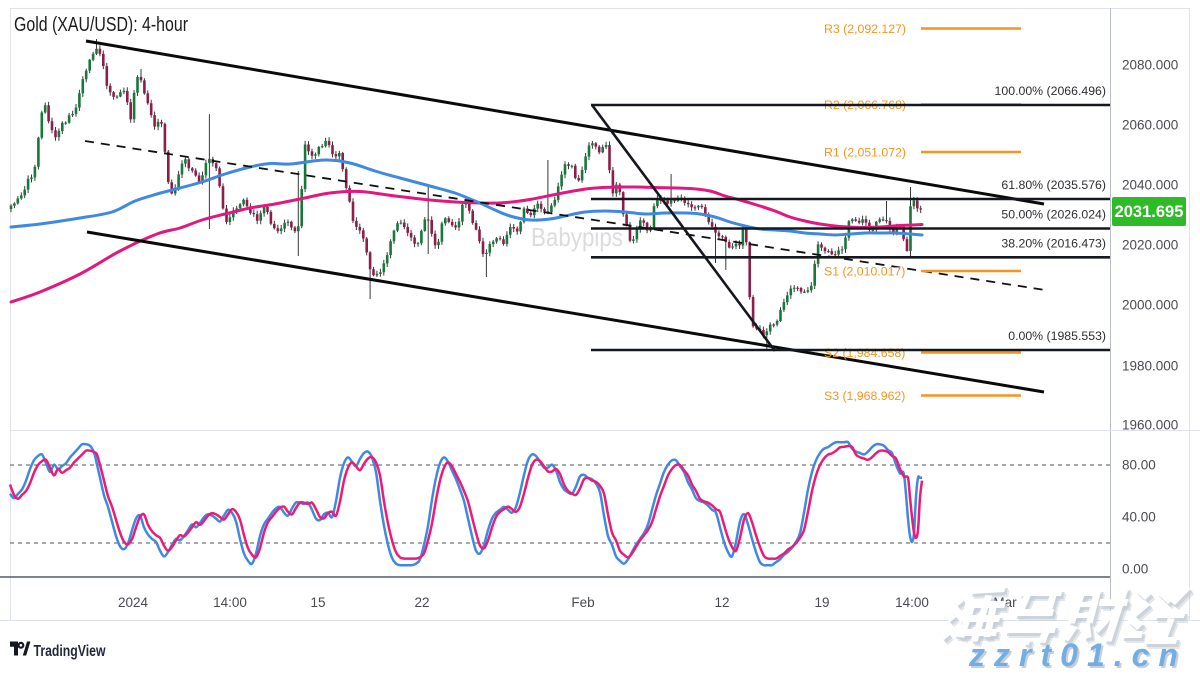  I want to click on svg-text: S2 (1,984.658), so click(864, 353).